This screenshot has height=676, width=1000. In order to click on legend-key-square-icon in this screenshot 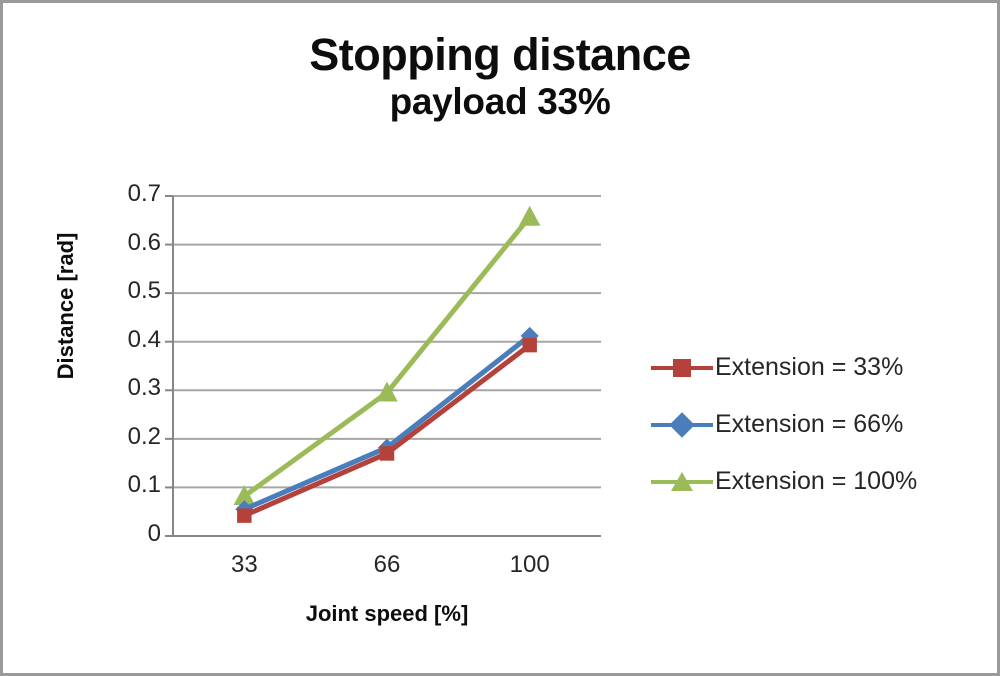, I will do `click(682, 368)`.